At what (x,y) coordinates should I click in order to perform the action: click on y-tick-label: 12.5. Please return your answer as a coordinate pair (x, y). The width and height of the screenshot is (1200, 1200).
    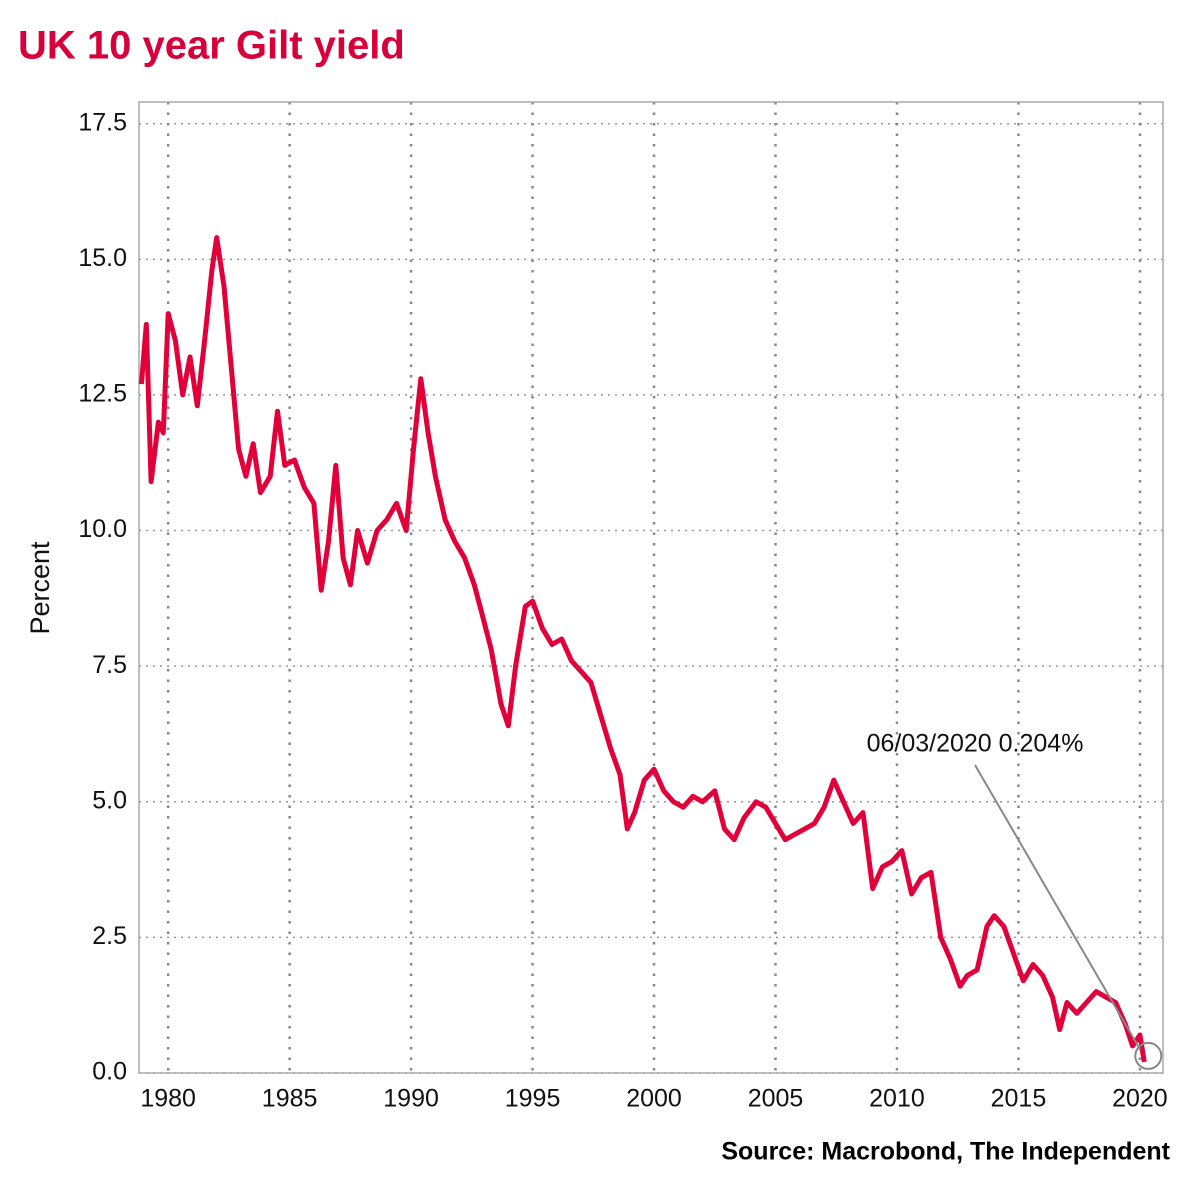
    Looking at the image, I should click on (102, 394).